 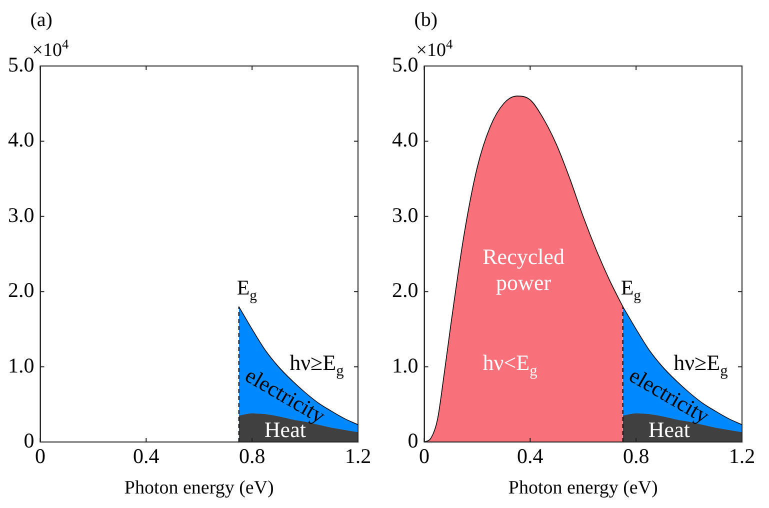 I want to click on chart-title: (a), so click(x=41, y=20).